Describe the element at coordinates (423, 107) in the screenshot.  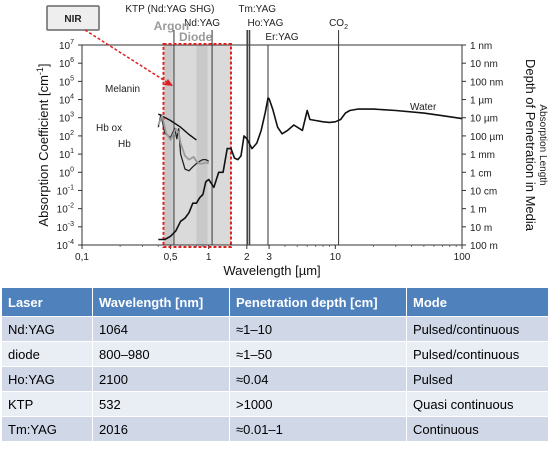
I see `series-label-water: Water` at that location.